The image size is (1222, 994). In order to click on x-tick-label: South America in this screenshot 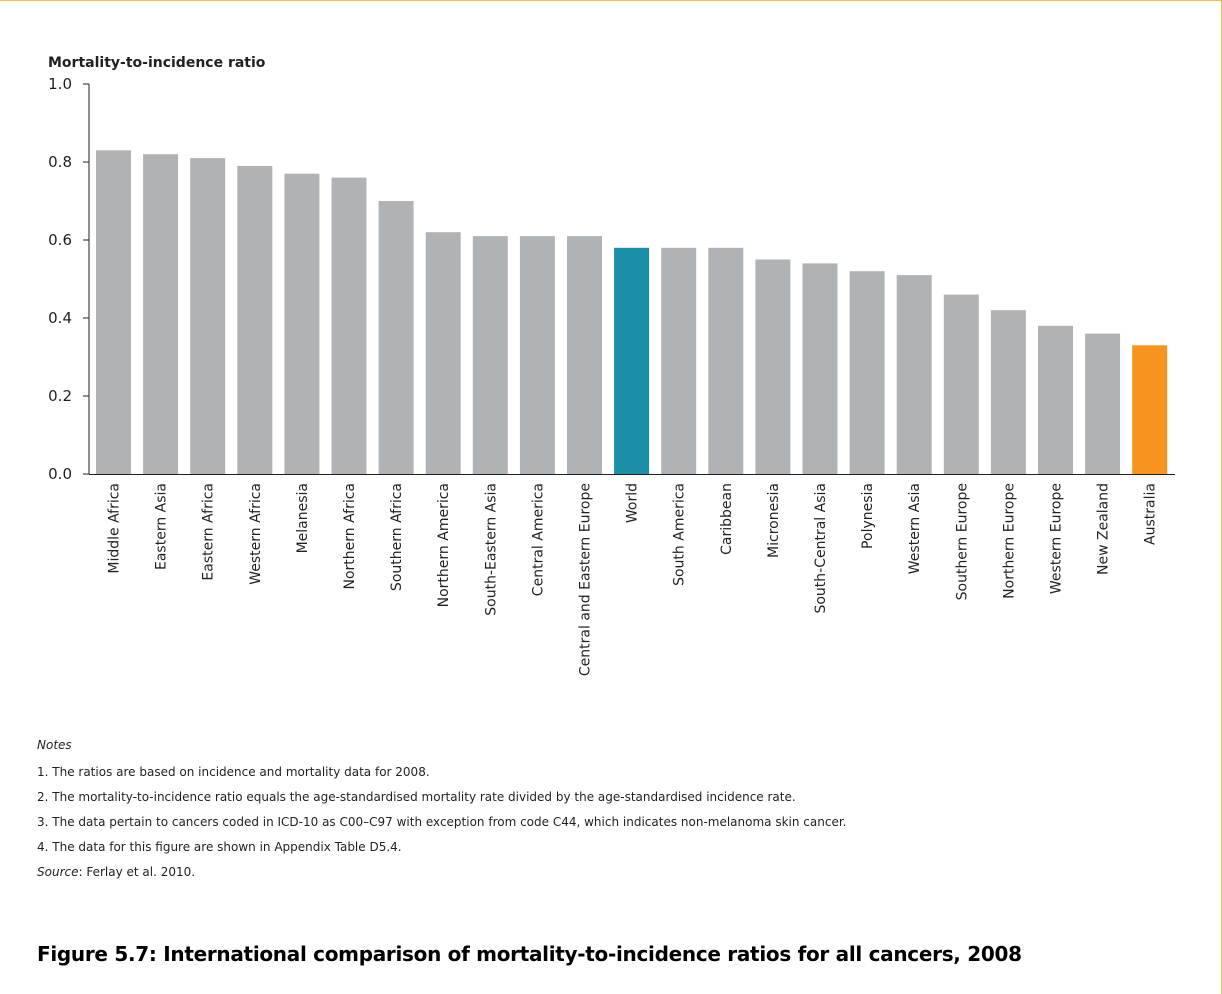, I will do `click(680, 534)`.